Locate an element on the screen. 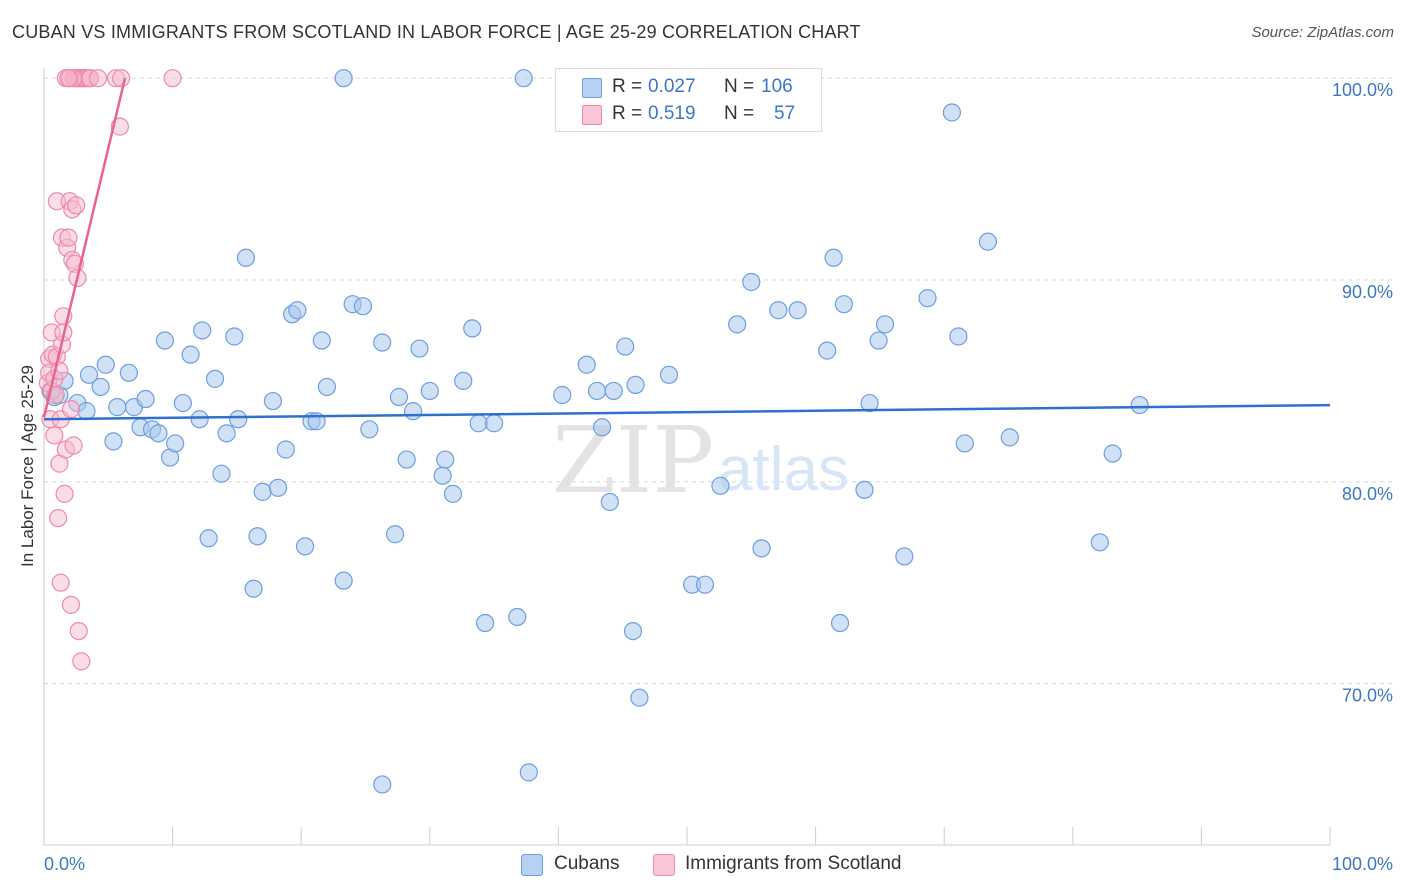 This screenshot has width=1406, height=892. stats-row-cubans: R = 0.027 N = 106 is located at coordinates (688, 87).